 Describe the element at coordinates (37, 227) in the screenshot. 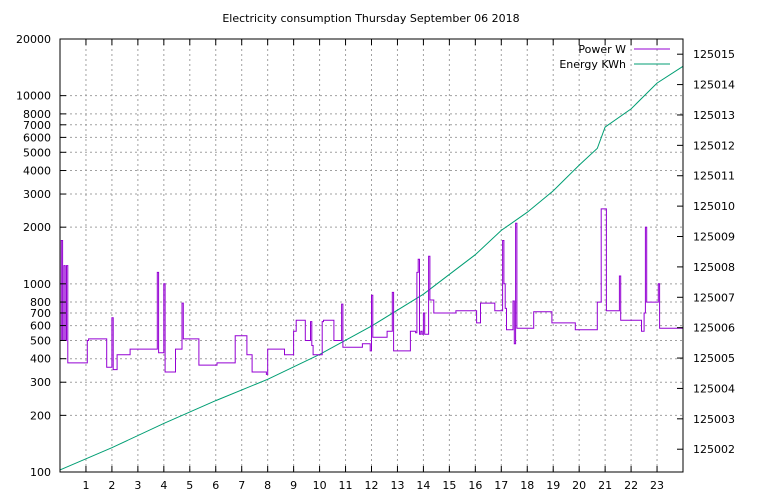

I see `y-left-tick-label: 2000` at that location.